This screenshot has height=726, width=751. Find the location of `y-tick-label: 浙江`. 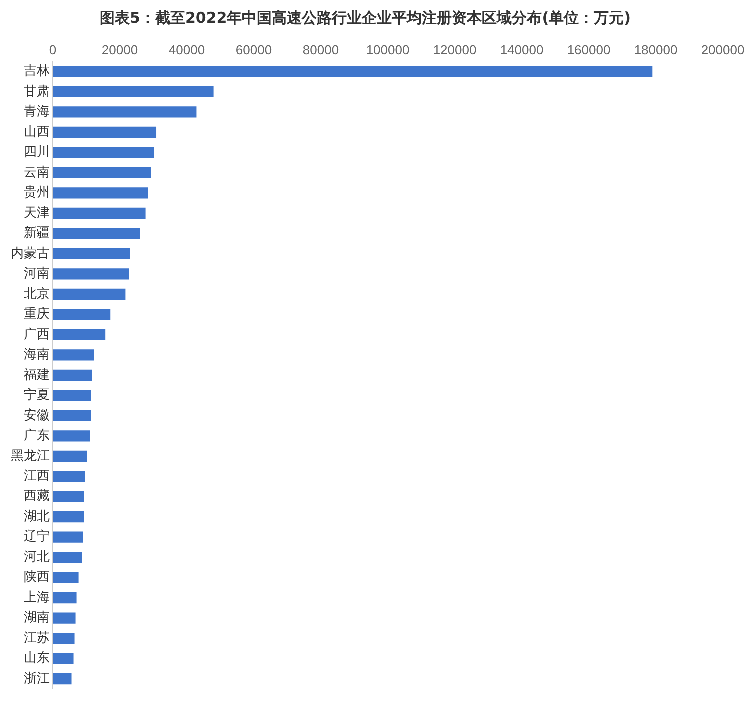

y-tick-label: 浙江 is located at coordinates (37, 678).